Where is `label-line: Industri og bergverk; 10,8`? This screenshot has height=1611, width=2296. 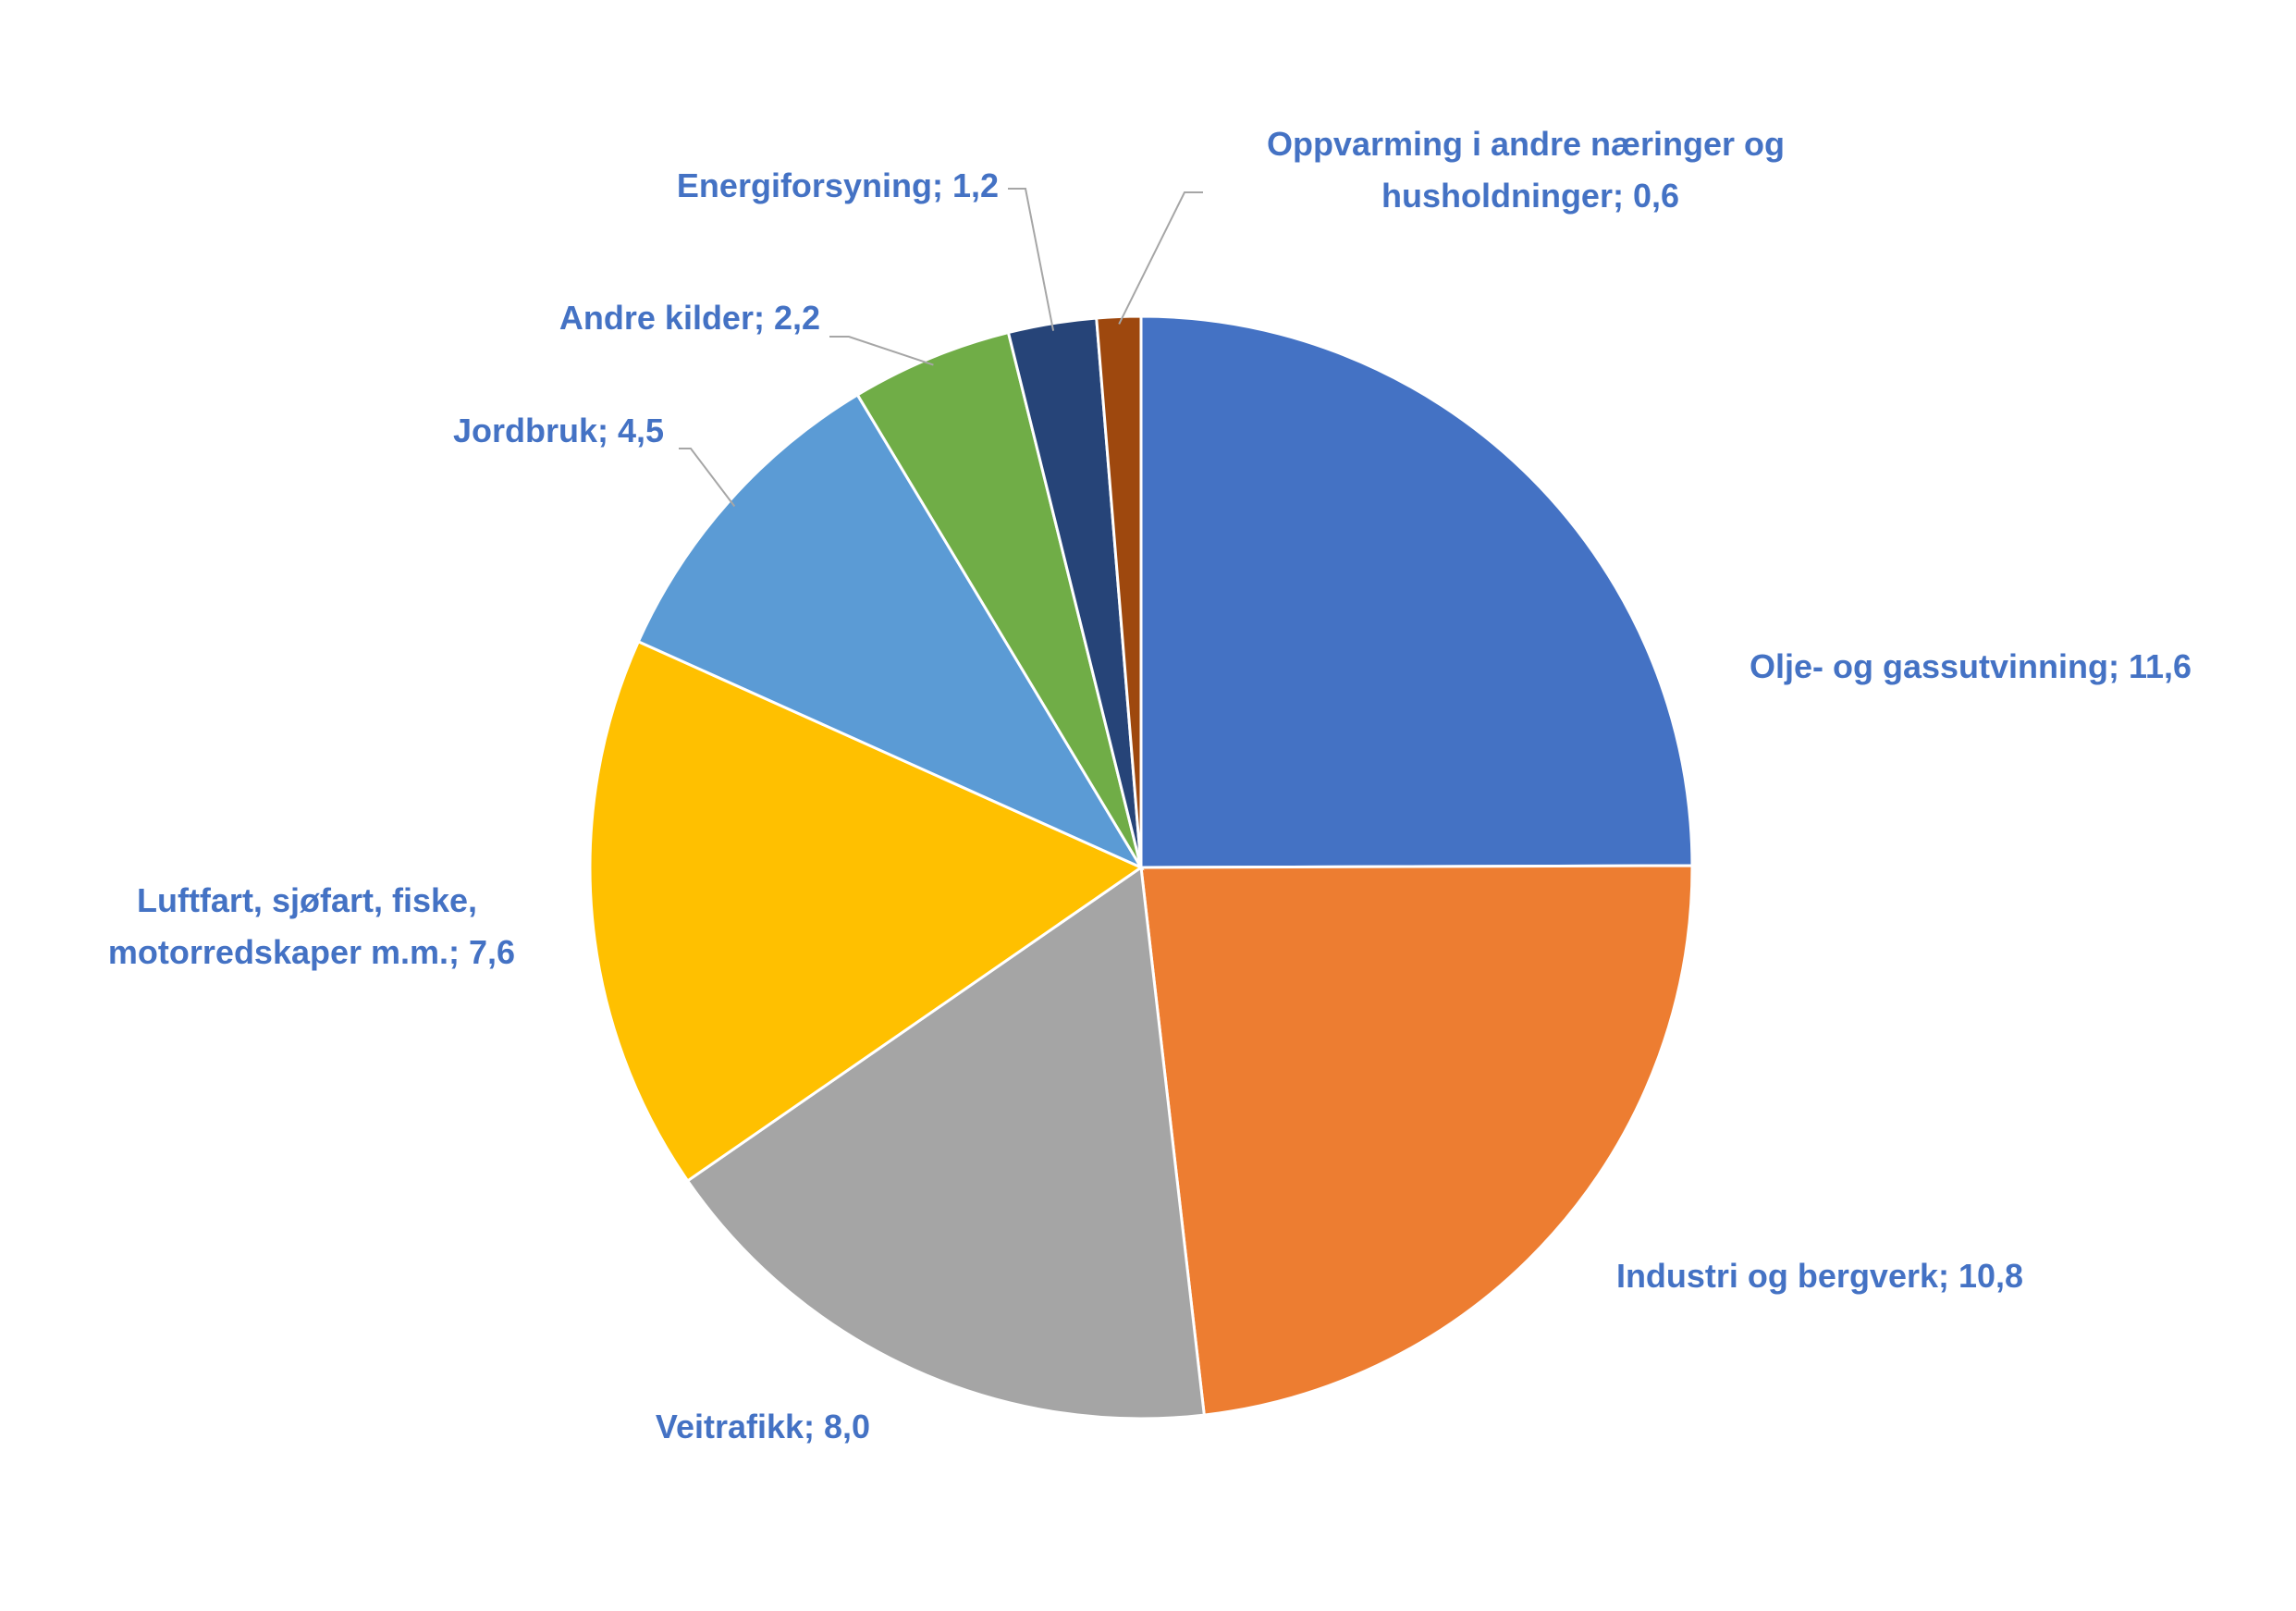 label-line: Industri og bergverk; 10,8 is located at coordinates (1820, 1276).